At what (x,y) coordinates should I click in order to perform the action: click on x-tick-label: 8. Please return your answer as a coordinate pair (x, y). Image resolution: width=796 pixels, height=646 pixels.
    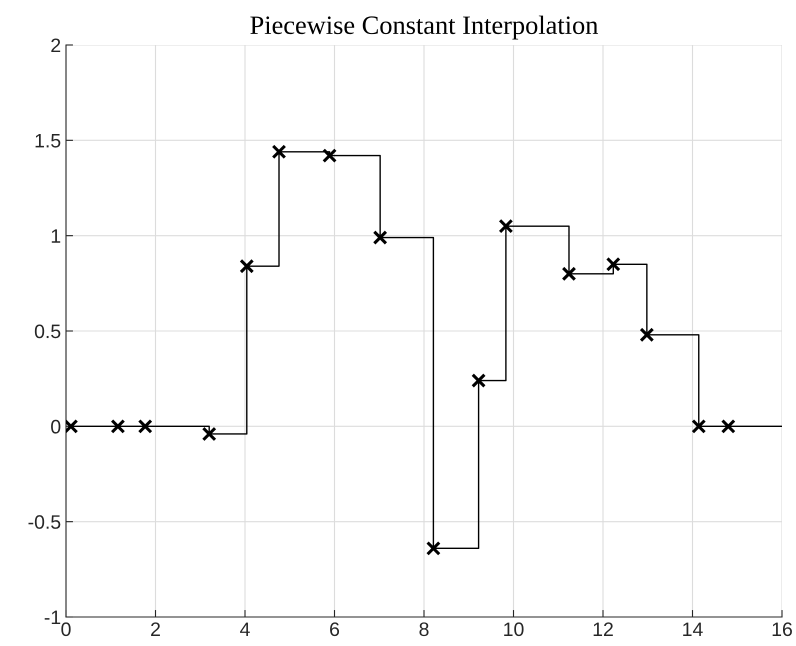
    Looking at the image, I should click on (424, 629).